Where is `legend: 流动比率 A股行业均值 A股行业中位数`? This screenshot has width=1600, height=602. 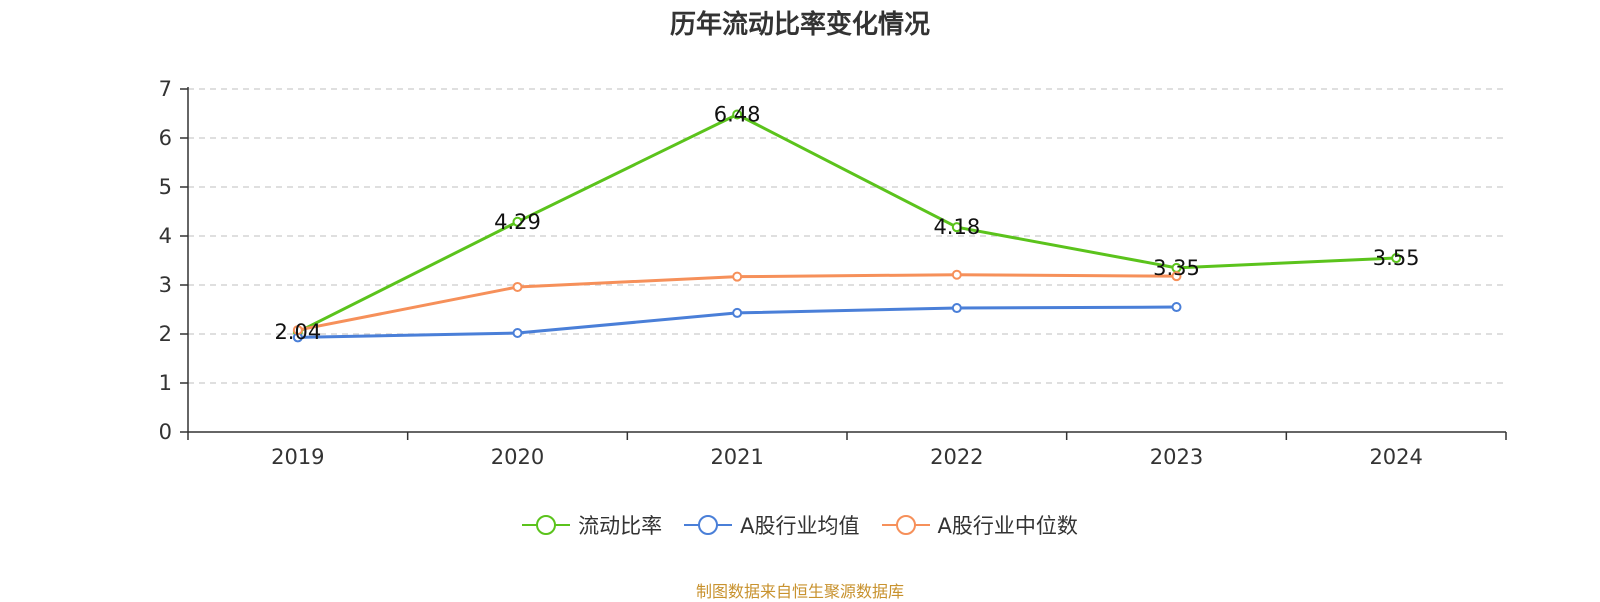 legend: 流动比率 A股行业均值 A股行业中位数 is located at coordinates (800, 525).